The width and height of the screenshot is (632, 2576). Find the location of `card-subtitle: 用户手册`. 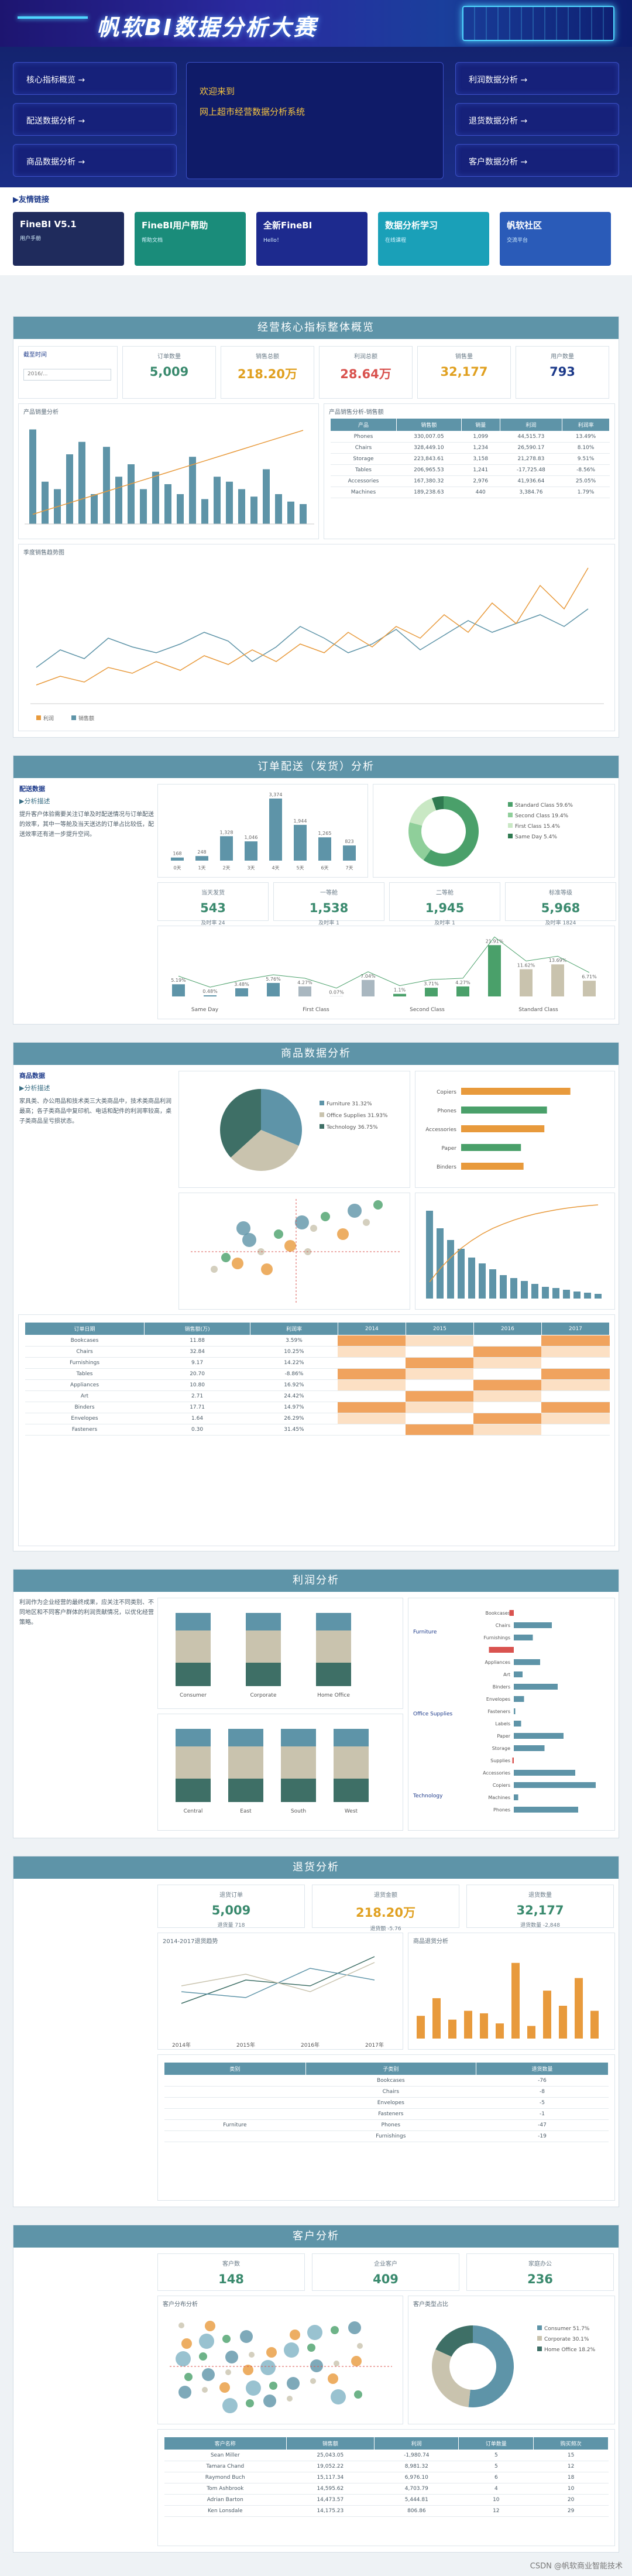

card-subtitle: 用户手册 is located at coordinates (31, 239).